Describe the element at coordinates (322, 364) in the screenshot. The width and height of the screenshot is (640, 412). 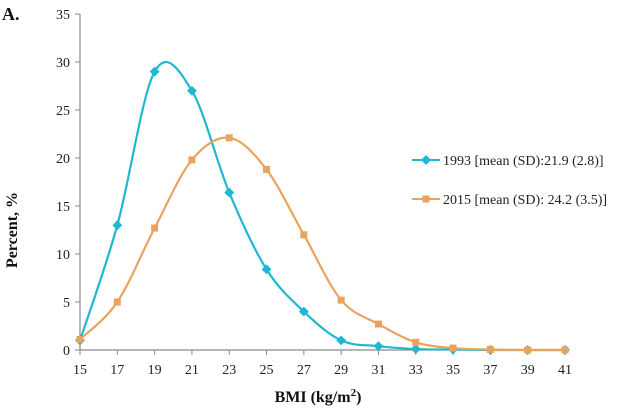
I see `x-axis-ticks: 15 17 19 21 23 25 27 29 31 33 35 37 39 41` at that location.